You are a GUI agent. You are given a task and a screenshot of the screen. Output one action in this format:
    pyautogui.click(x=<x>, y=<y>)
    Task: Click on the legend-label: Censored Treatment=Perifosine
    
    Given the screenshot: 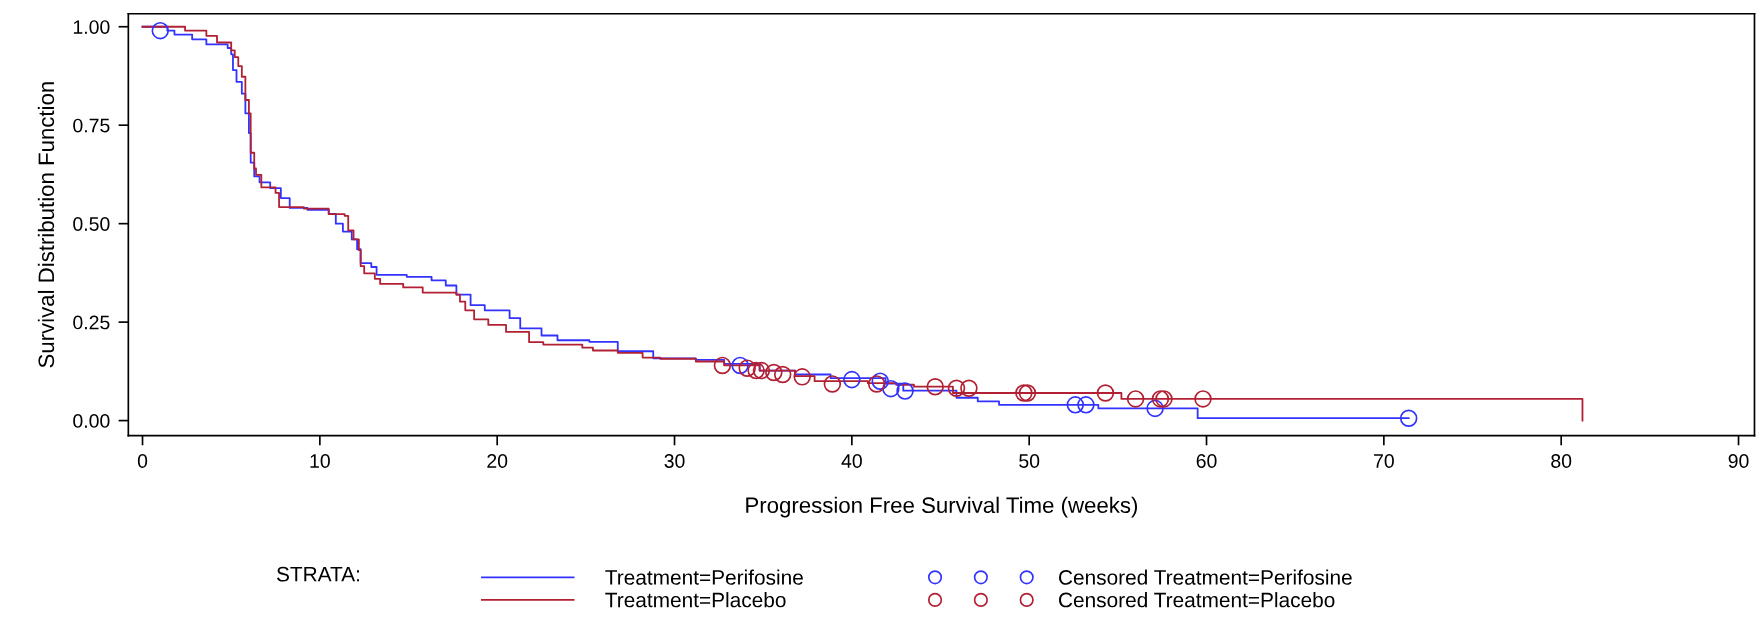 What is the action you would take?
    pyautogui.click(x=1205, y=577)
    